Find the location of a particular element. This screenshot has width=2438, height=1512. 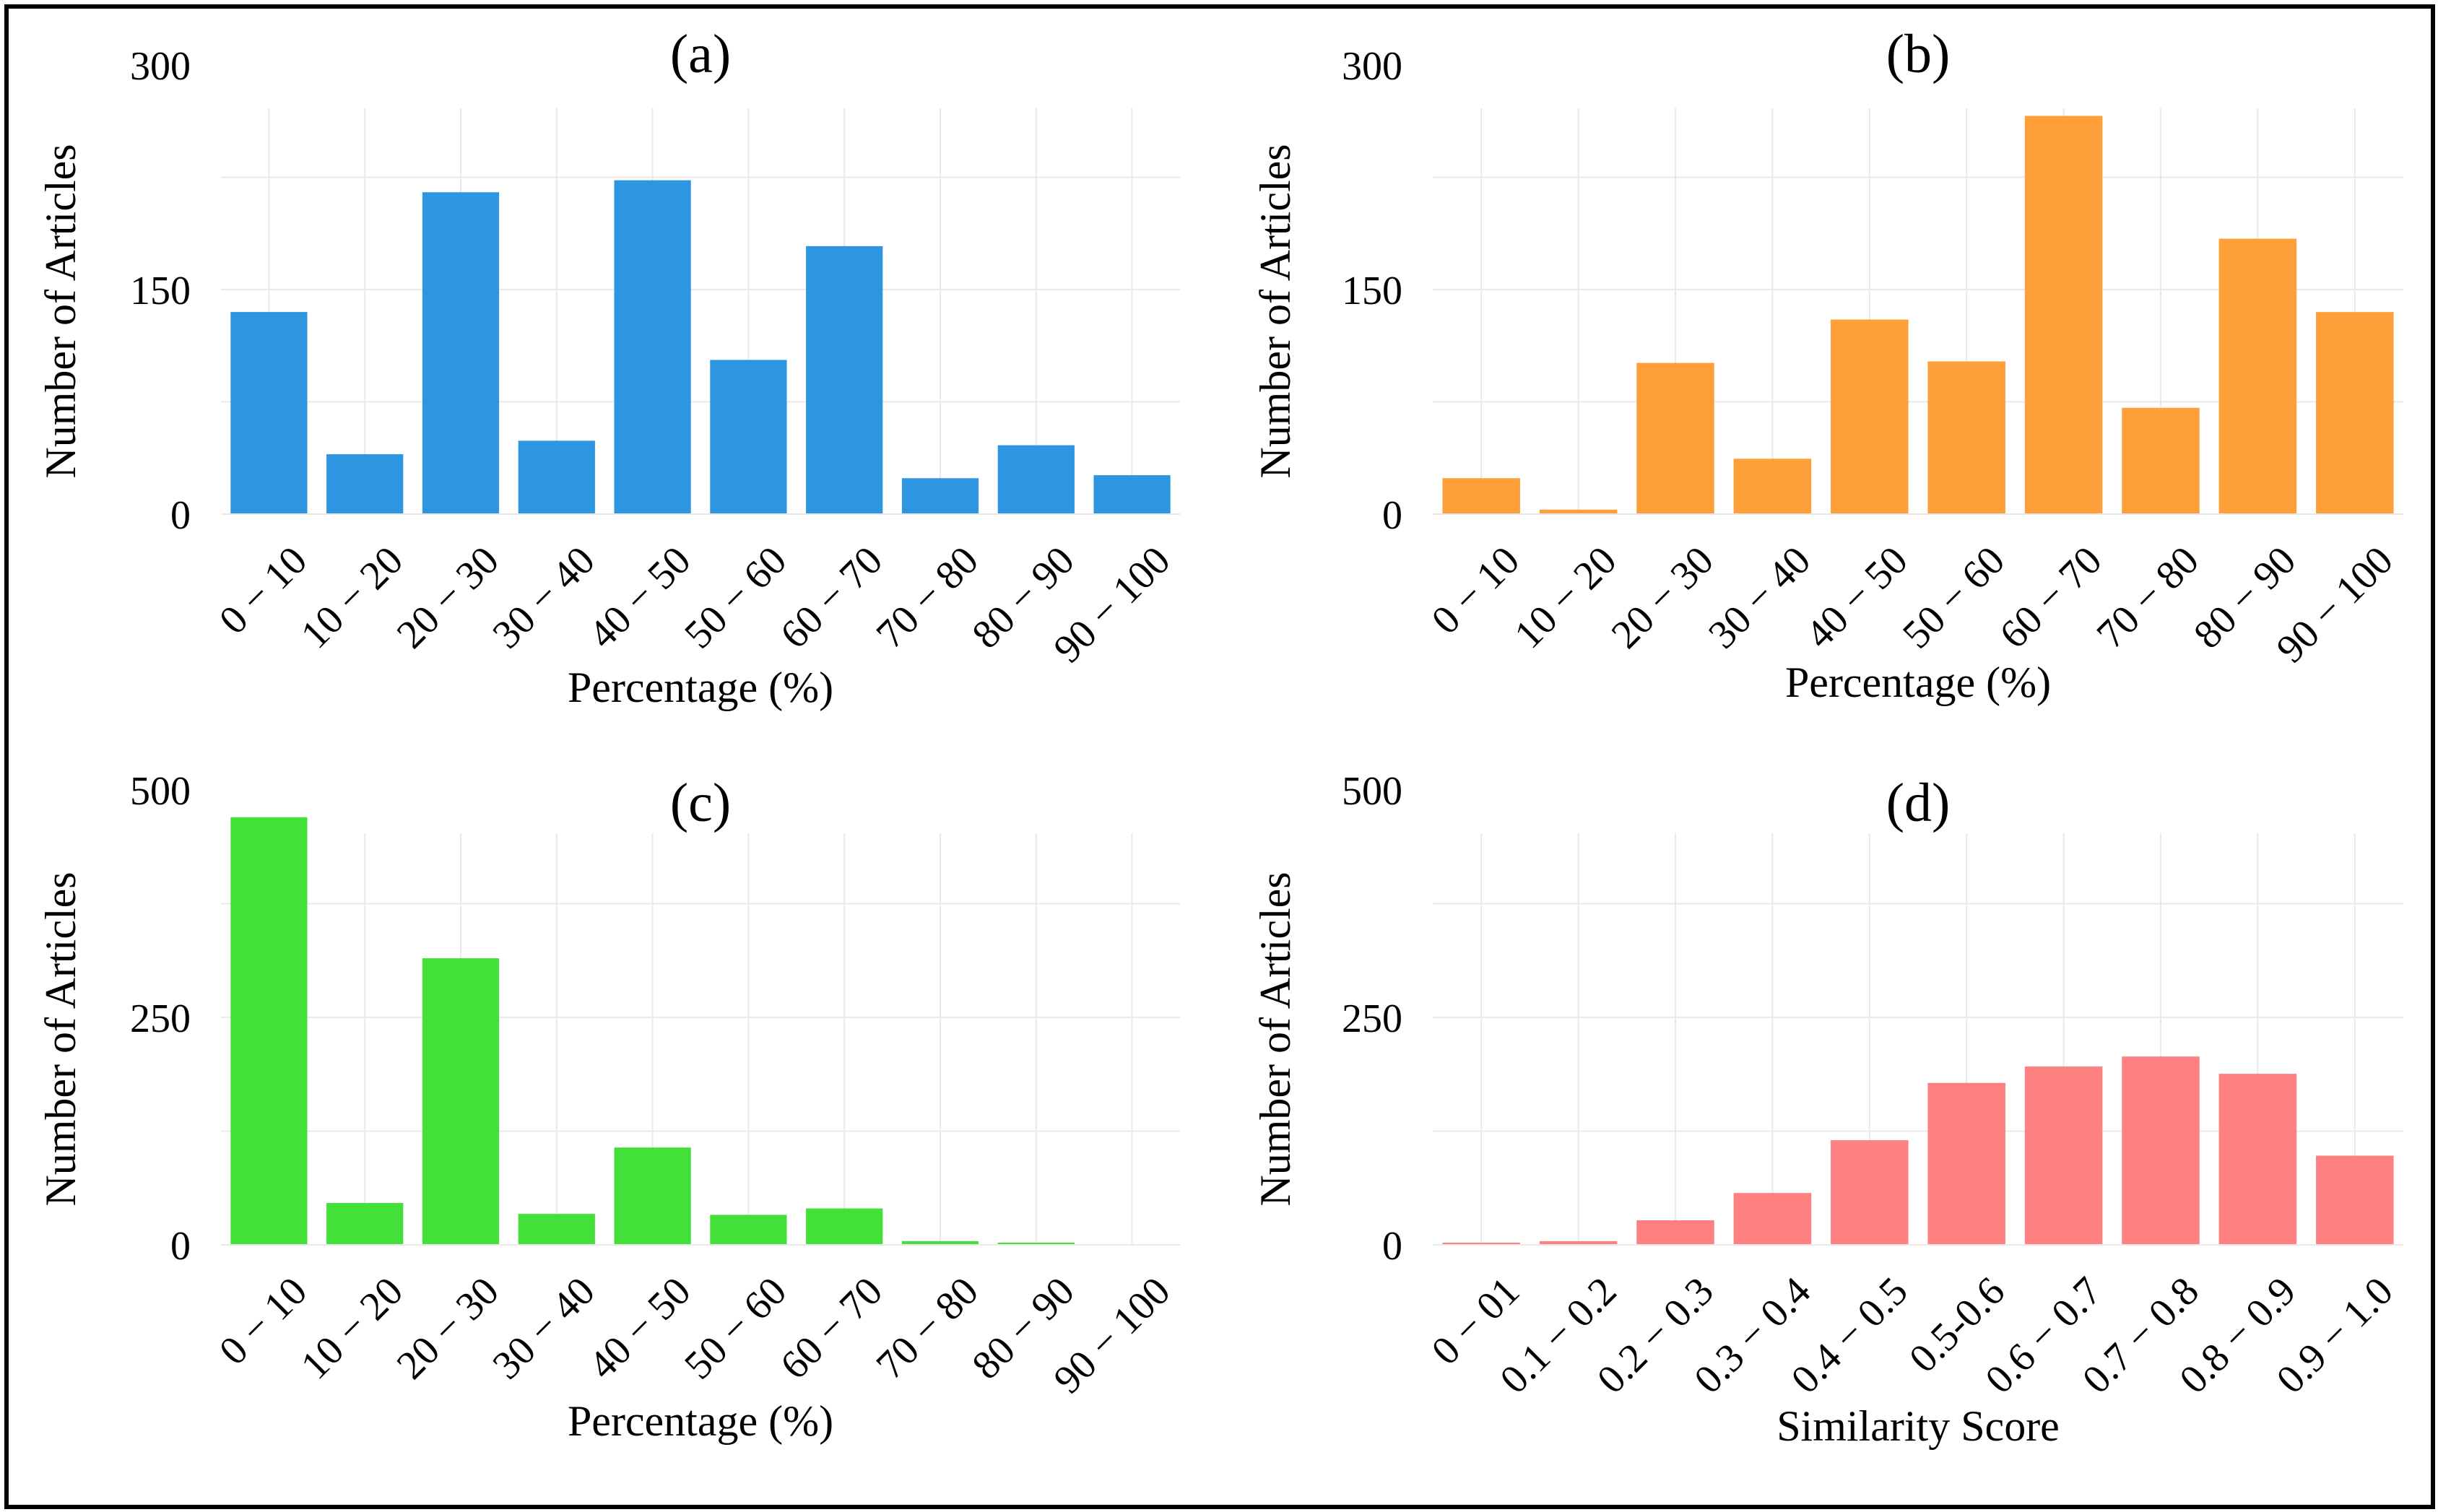

chart-title: (d) is located at coordinates (1918, 803).